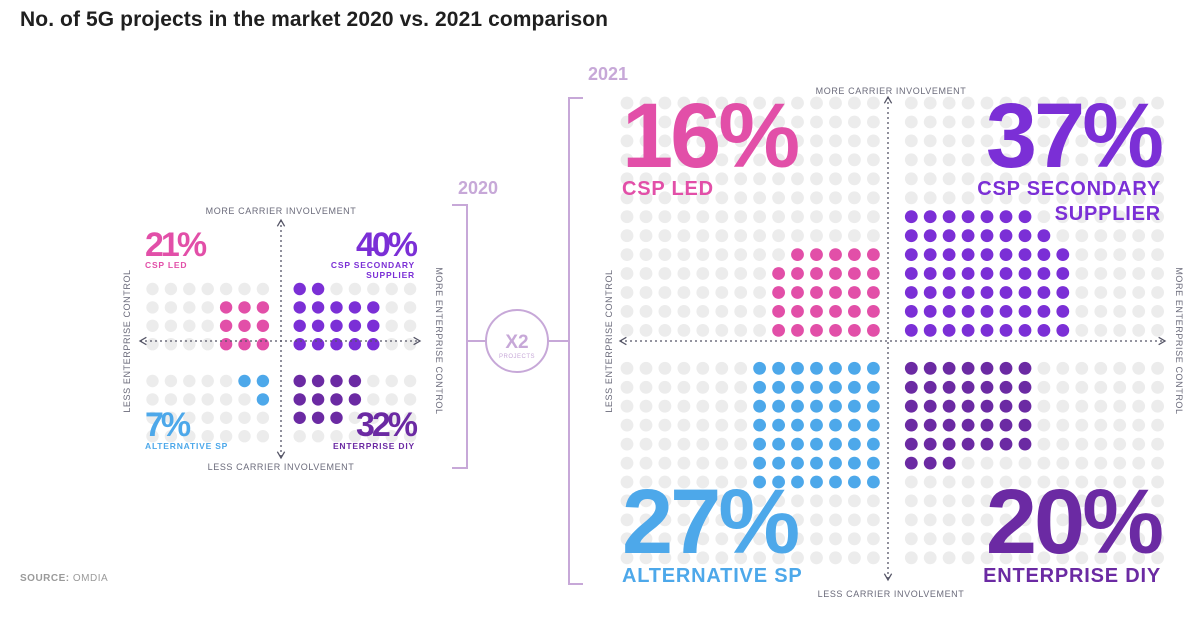  I want to click on bracket-2020, so click(460, 336).